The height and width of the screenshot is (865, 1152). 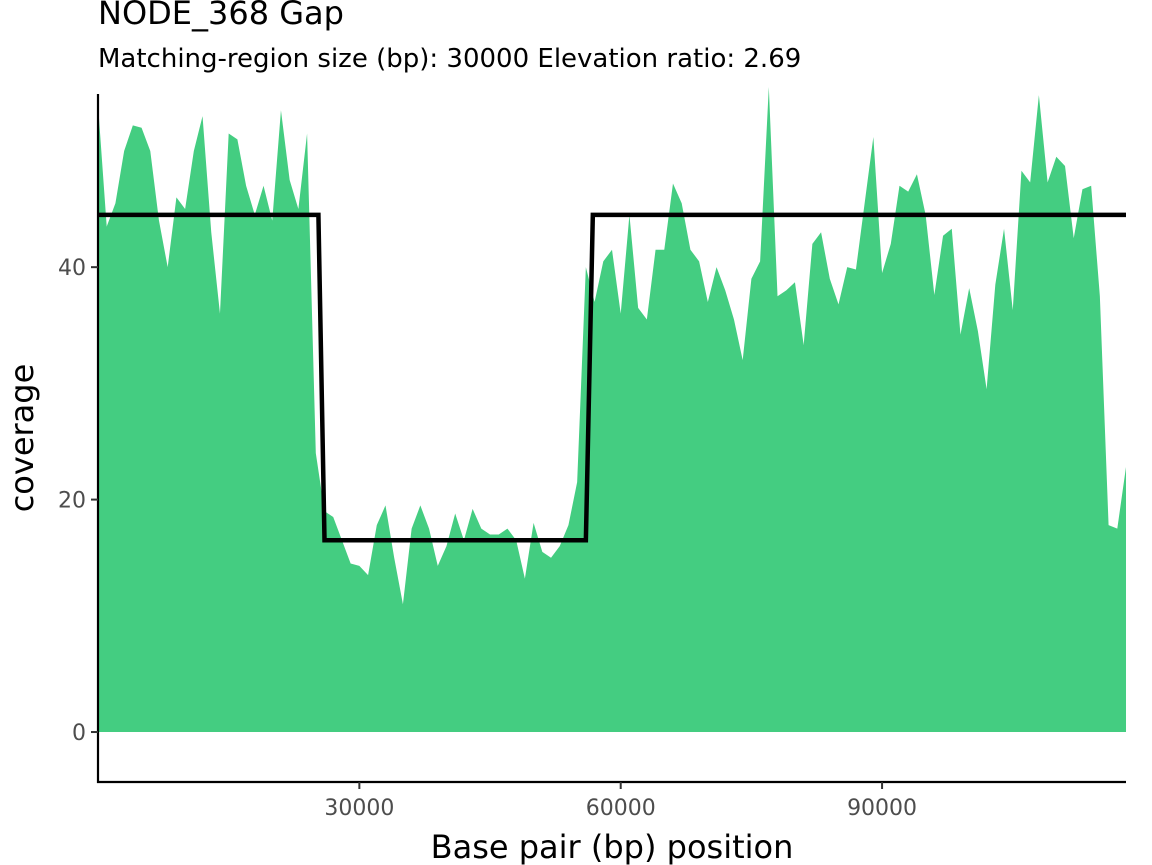 I want to click on x-tick-label: 60000, so click(x=621, y=808).